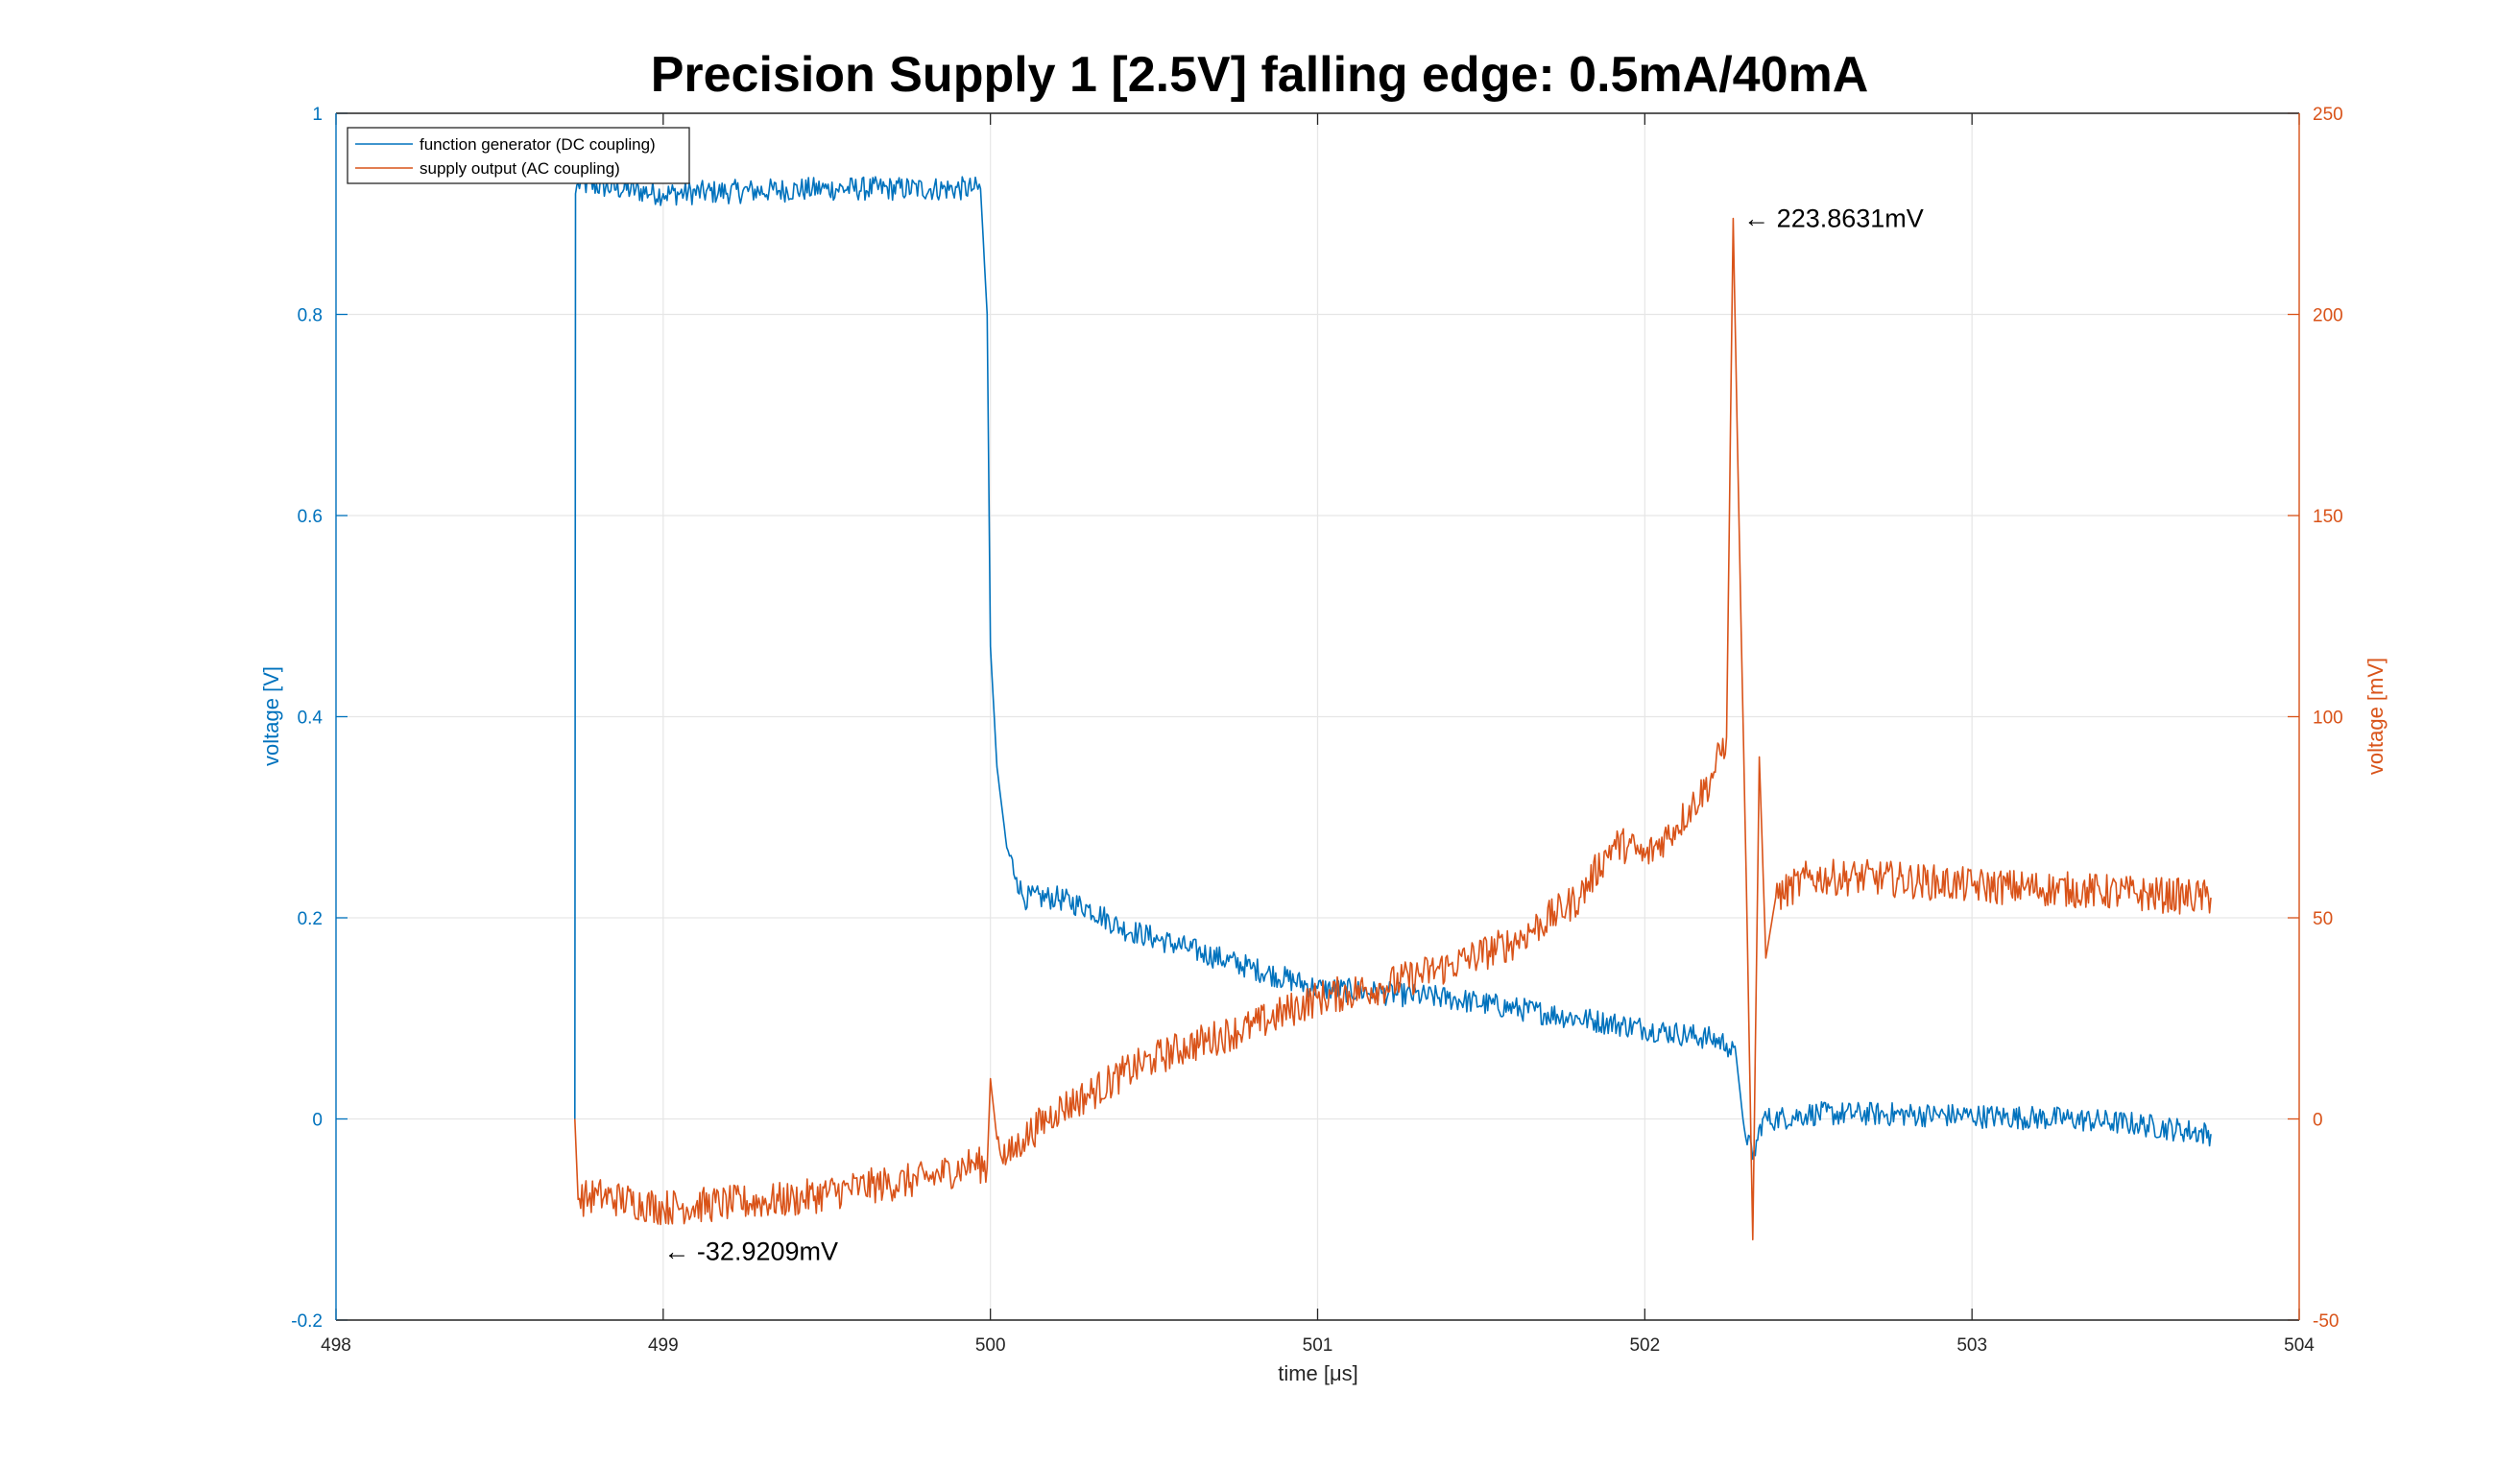 The height and width of the screenshot is (1466, 2520). I want to click on y-right-tick-label: 0, so click(2318, 1121).